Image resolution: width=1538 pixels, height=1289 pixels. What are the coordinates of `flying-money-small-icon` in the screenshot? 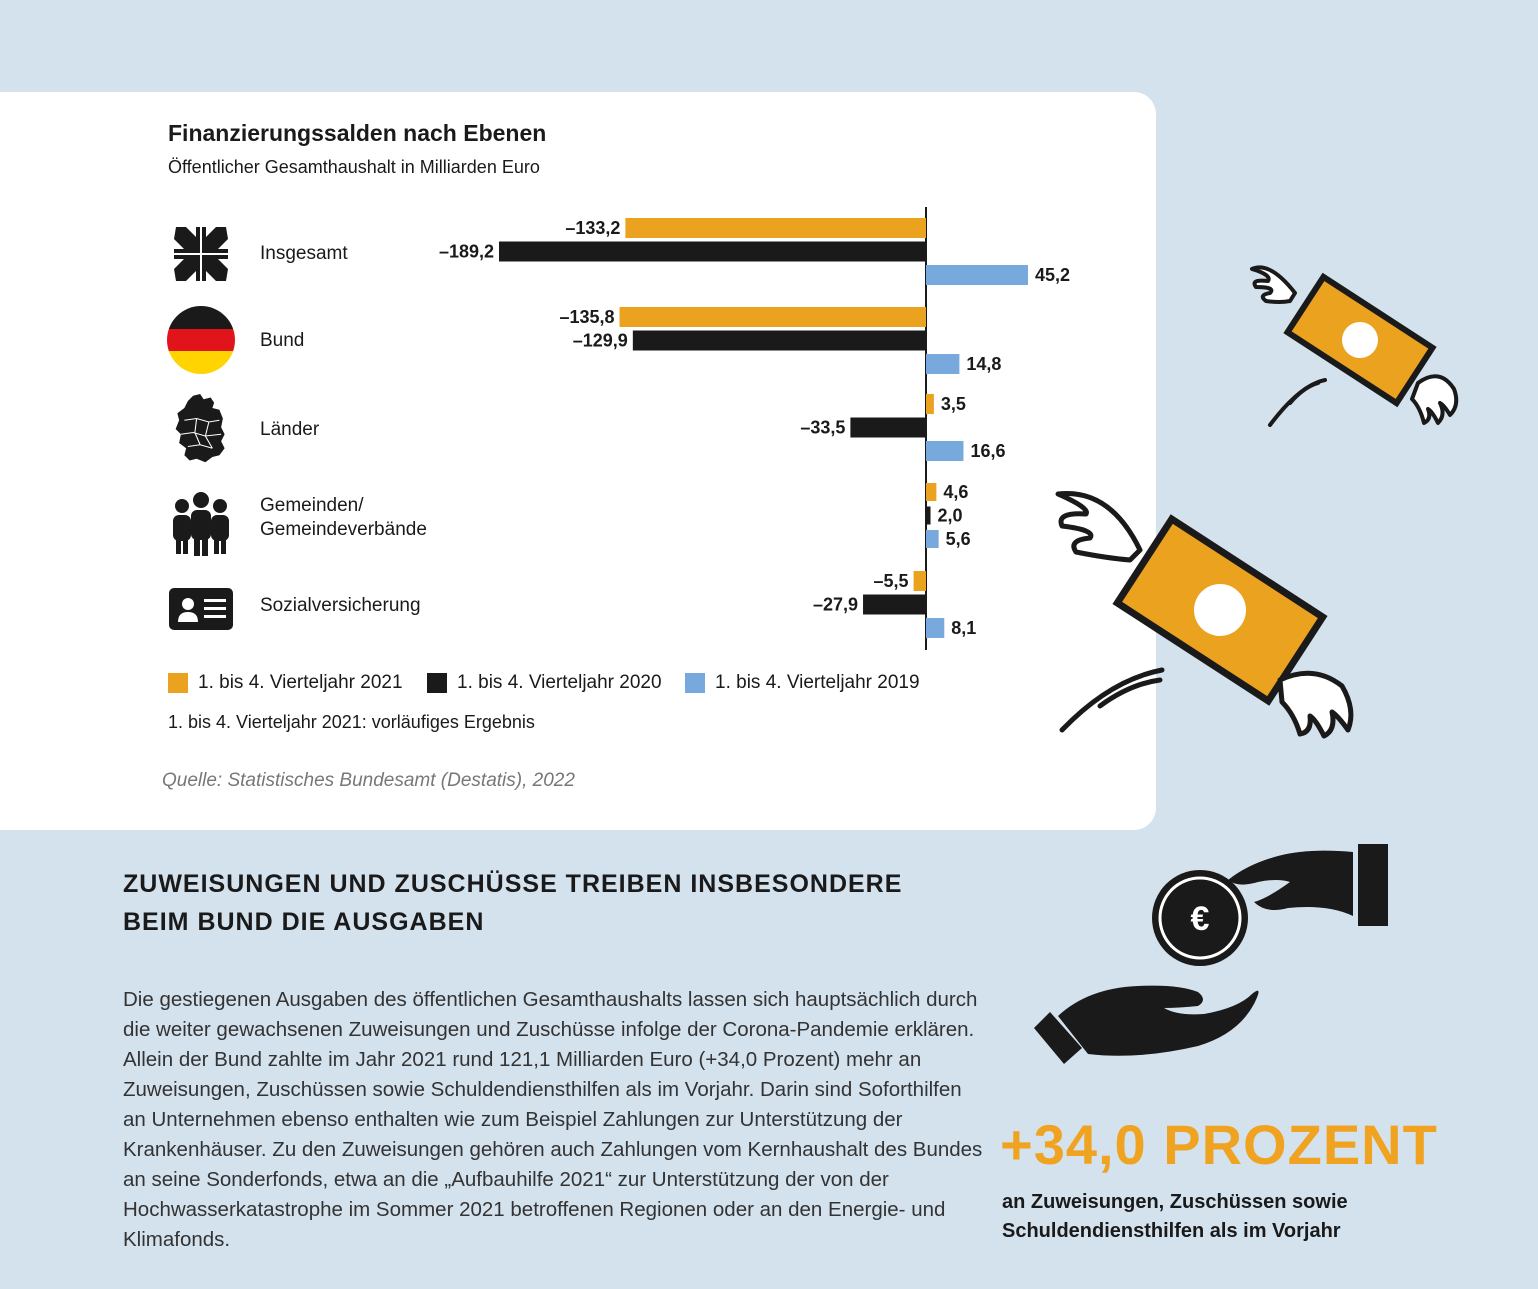 It's located at (1354, 346).